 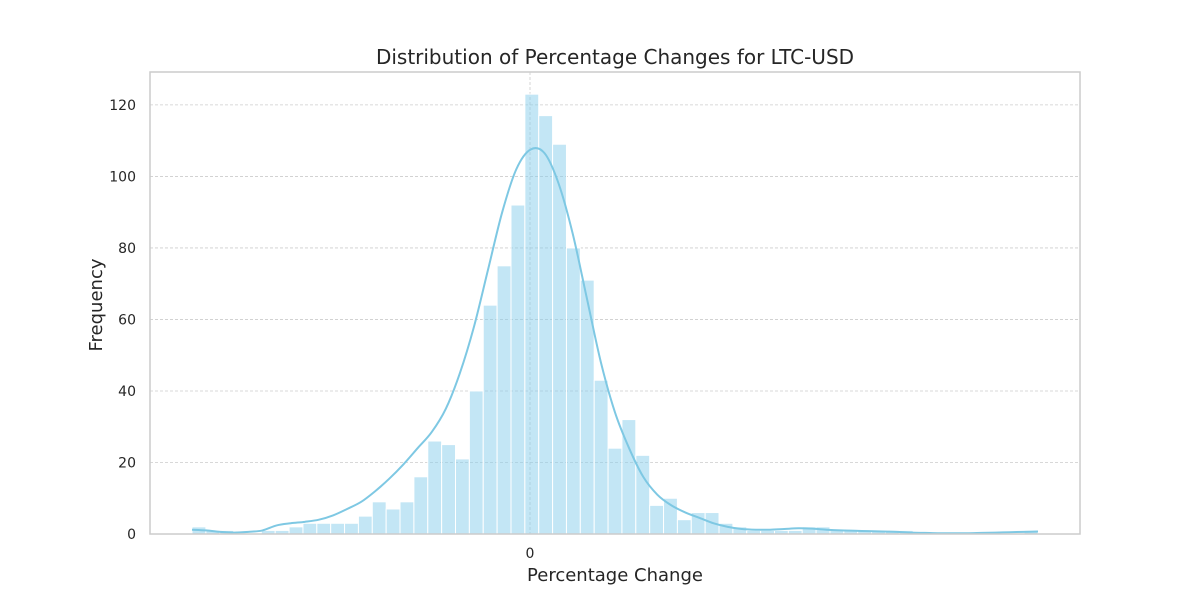 What do you see at coordinates (122, 106) in the screenshot?
I see `y-tick-label: 120` at bounding box center [122, 106].